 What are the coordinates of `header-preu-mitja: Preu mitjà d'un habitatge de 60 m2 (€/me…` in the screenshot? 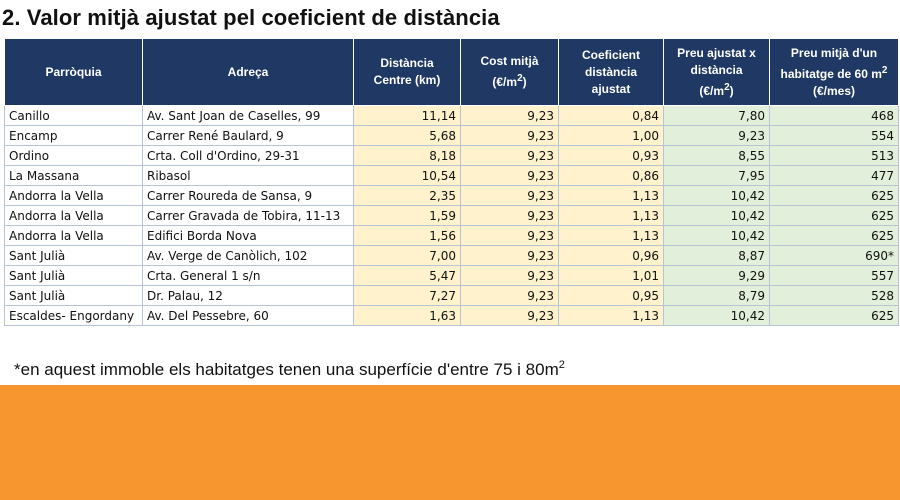 It's located at (834, 72).